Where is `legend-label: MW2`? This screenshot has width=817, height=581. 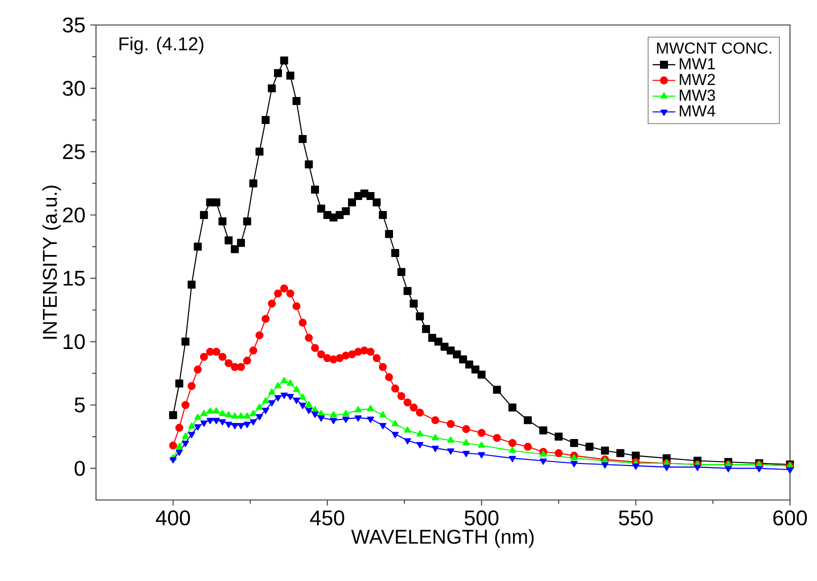 legend-label: MW2 is located at coordinates (697, 79).